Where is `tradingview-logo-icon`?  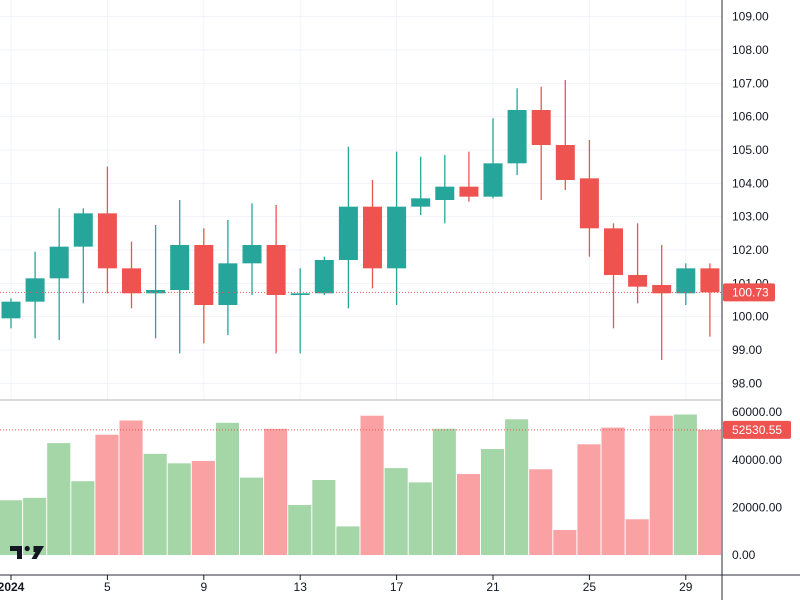 tradingview-logo-icon is located at coordinates (27, 552).